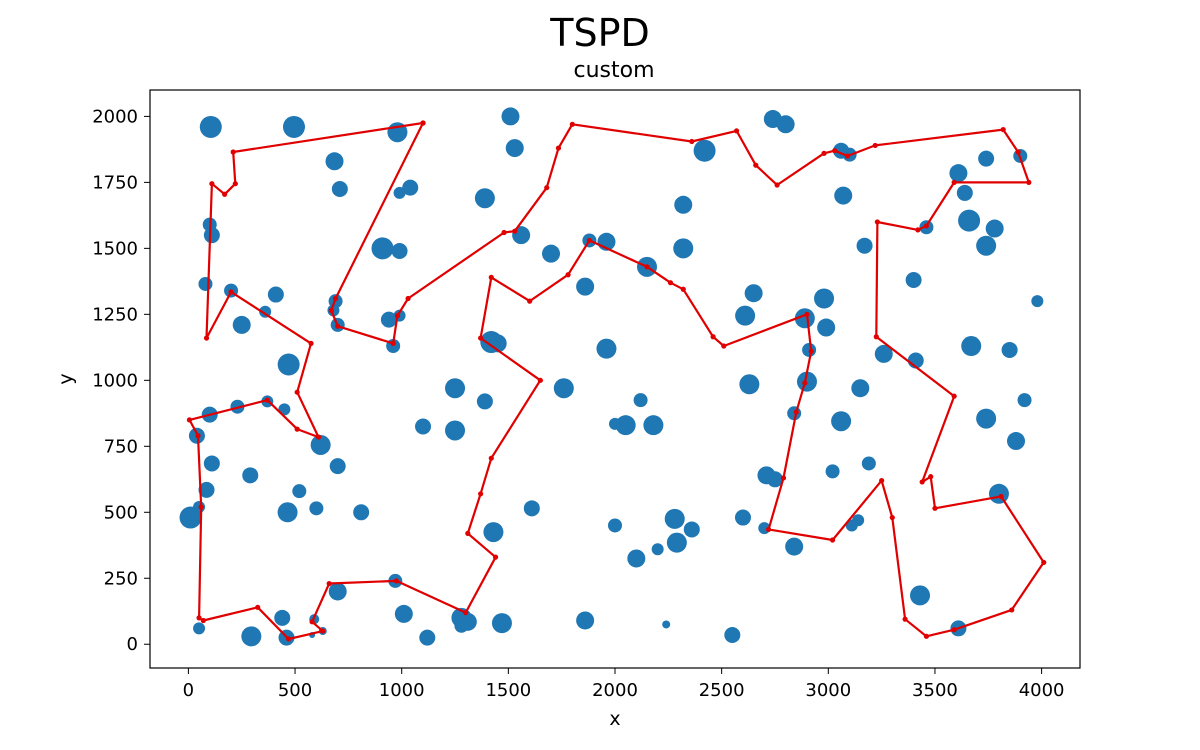 The width and height of the screenshot is (1200, 750). What do you see at coordinates (402, 690) in the screenshot?
I see `x-tick-label-2: 1000` at bounding box center [402, 690].